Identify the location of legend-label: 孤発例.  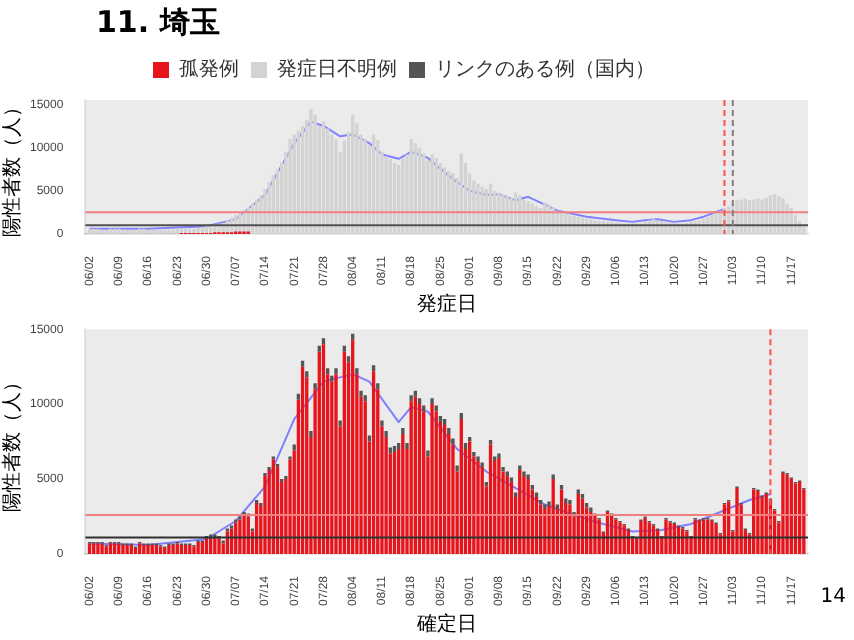
(209, 69).